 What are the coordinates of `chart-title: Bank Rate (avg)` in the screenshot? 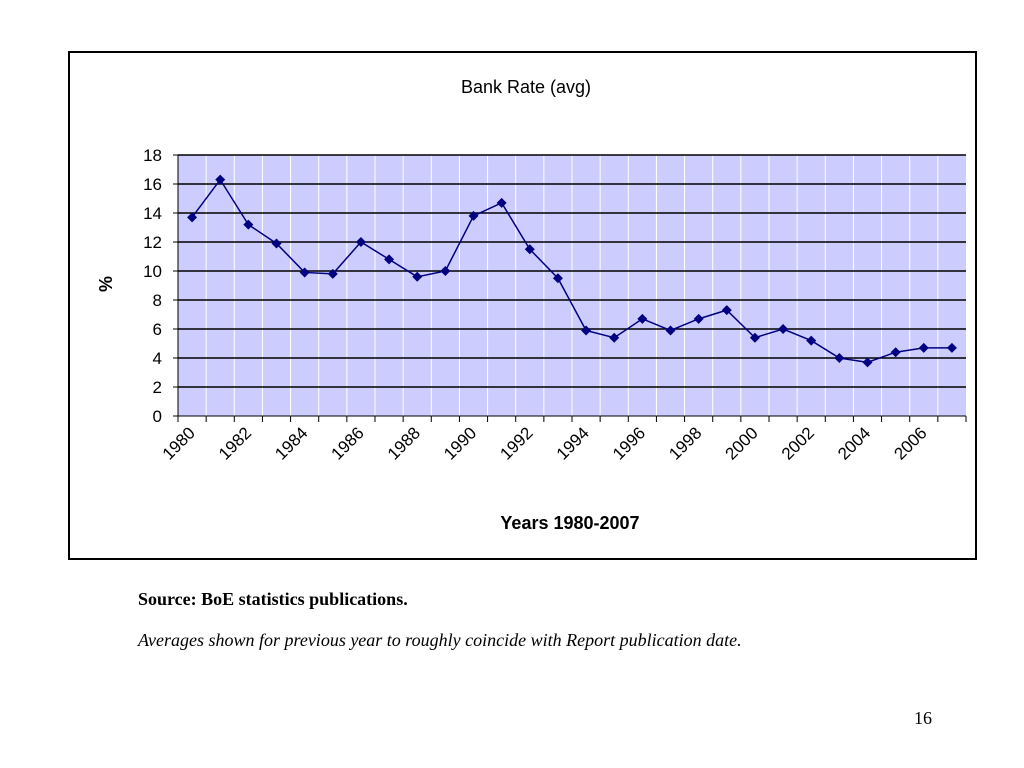 It's located at (526, 87).